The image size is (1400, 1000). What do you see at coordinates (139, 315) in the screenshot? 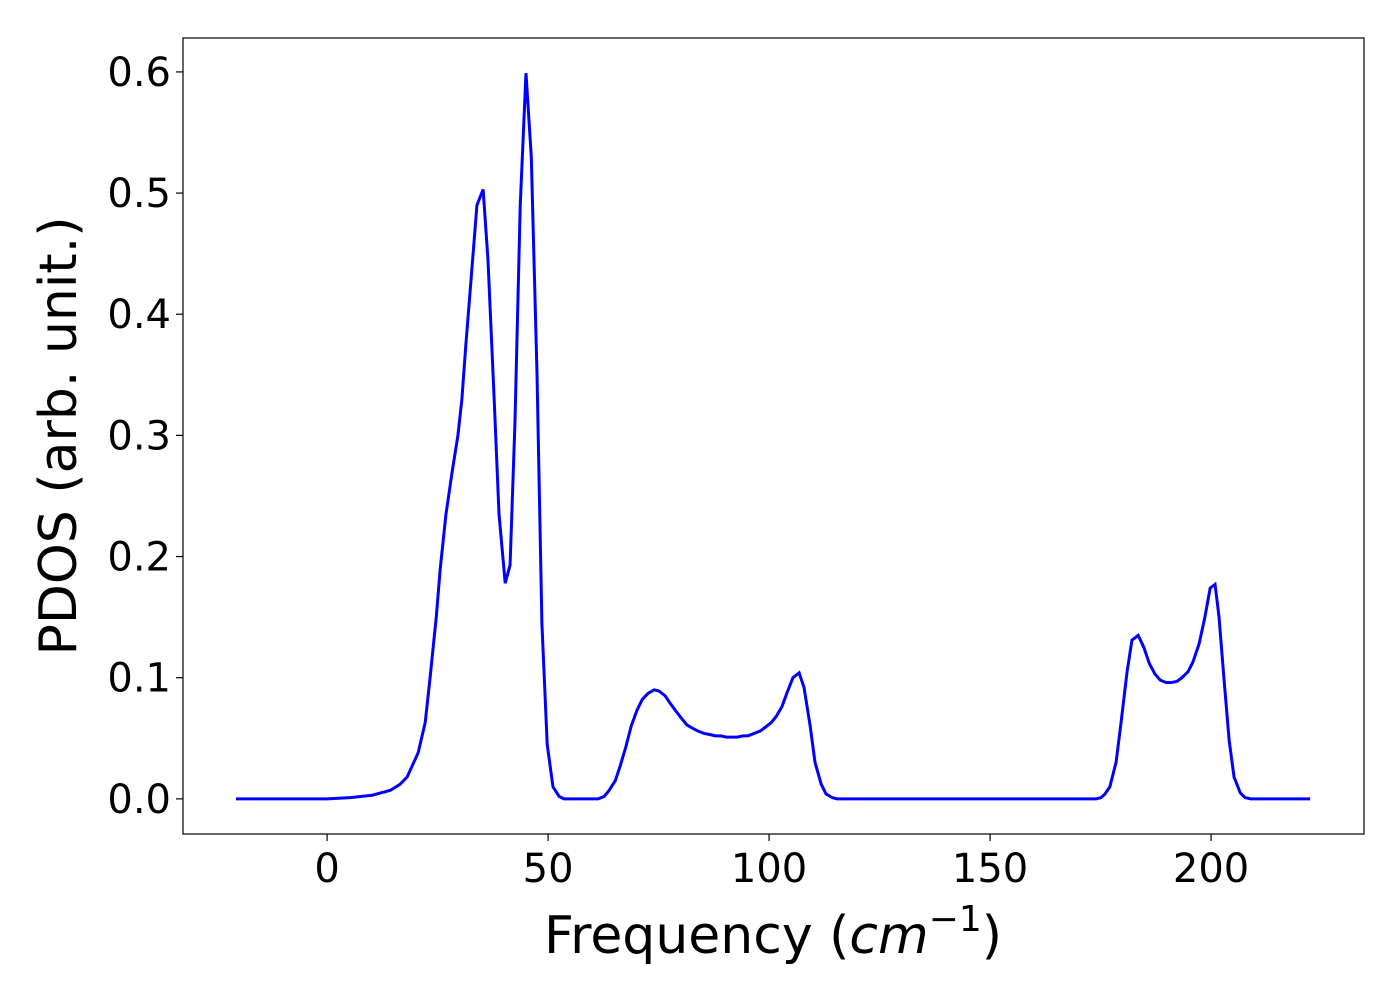
I see `y-tick-label: 0.4` at bounding box center [139, 315].